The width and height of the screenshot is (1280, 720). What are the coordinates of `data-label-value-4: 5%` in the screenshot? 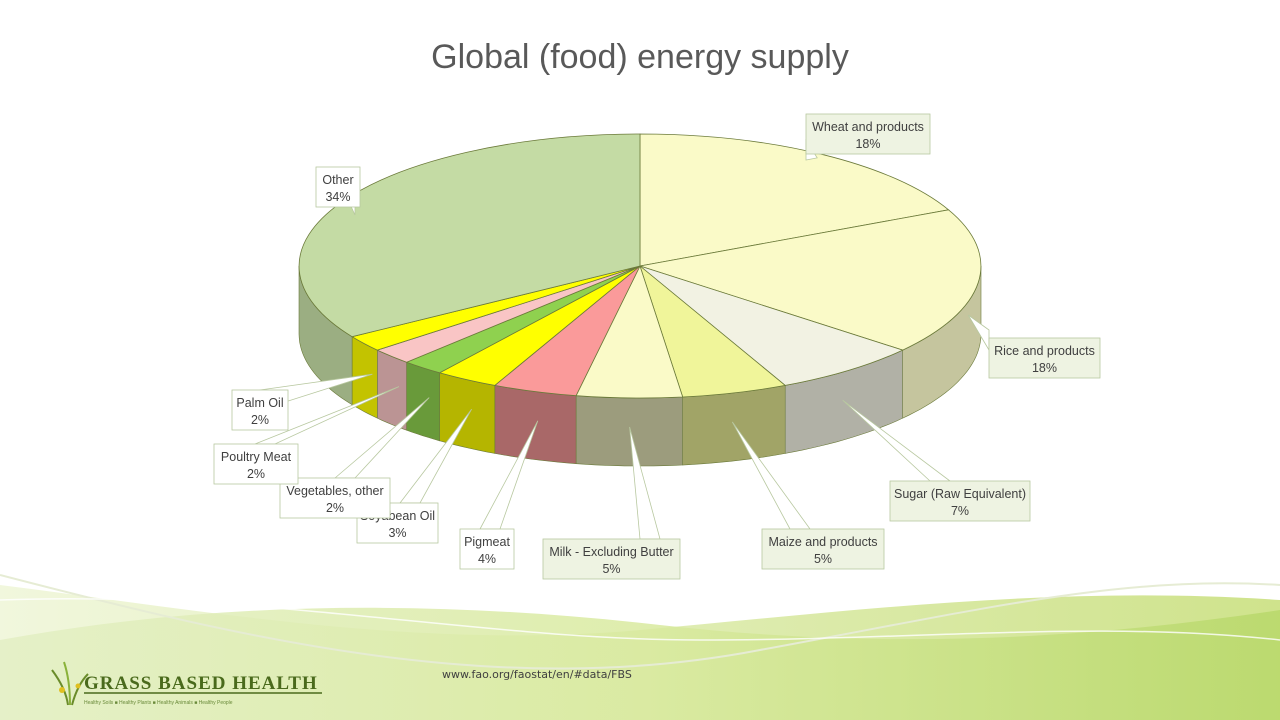 It's located at (611, 569).